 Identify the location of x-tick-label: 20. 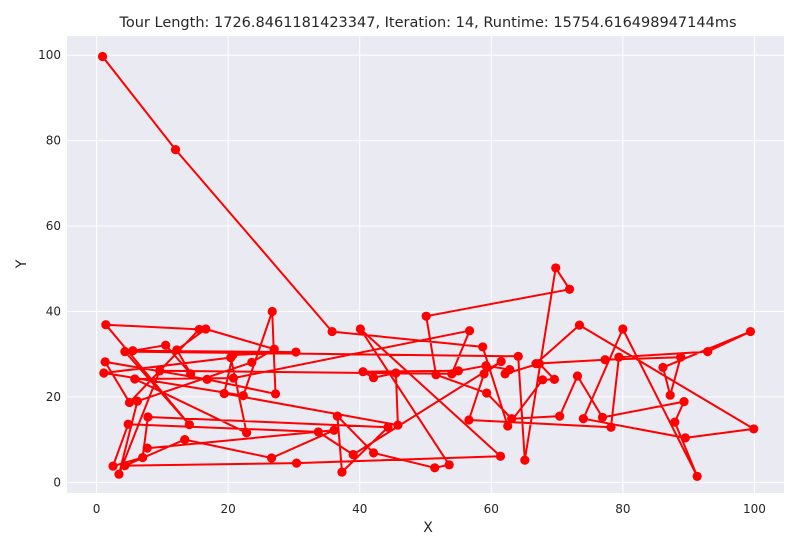
(228, 509).